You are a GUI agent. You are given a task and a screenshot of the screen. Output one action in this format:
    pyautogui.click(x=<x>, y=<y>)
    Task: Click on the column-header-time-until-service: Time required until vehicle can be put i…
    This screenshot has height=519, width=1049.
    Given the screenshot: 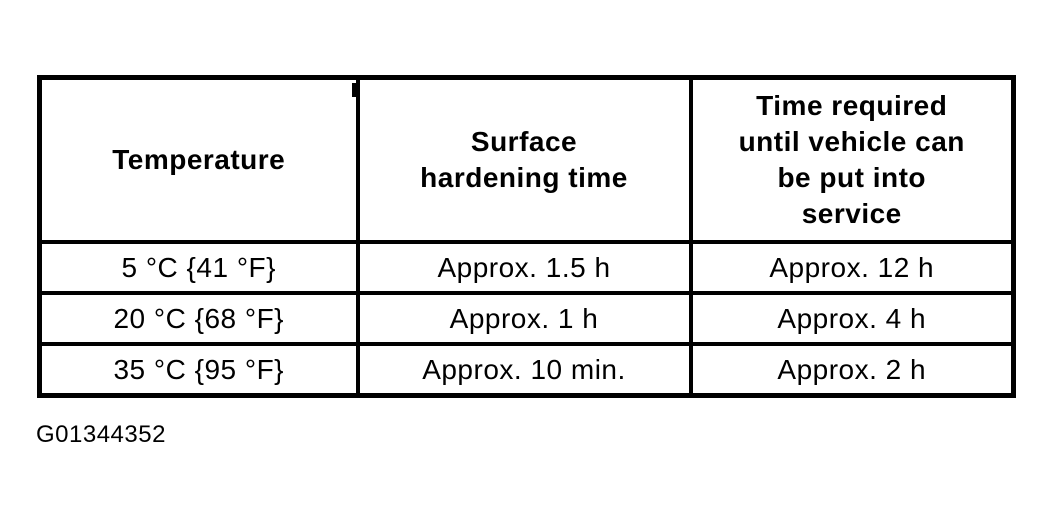 What is the action you would take?
    pyautogui.click(x=852, y=159)
    